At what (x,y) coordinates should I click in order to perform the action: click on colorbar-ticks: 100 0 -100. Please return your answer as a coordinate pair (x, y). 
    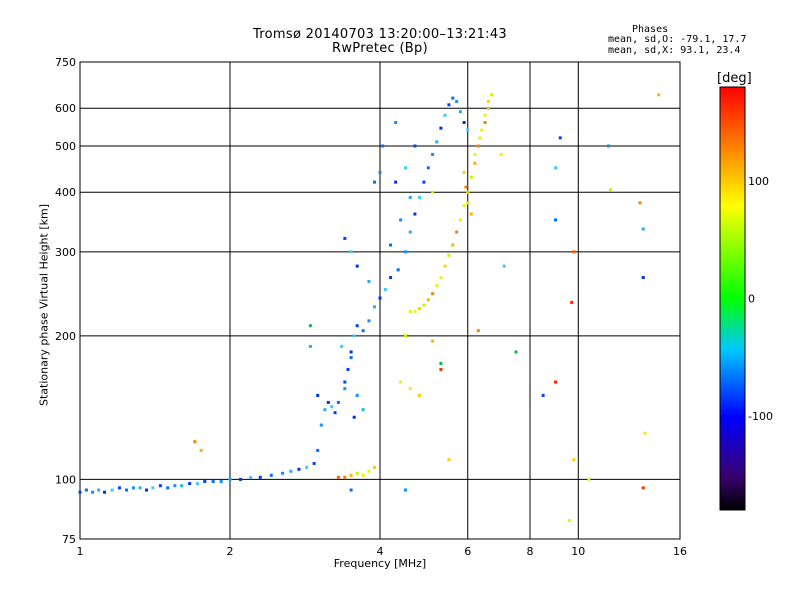
    Looking at the image, I should click on (760, 299).